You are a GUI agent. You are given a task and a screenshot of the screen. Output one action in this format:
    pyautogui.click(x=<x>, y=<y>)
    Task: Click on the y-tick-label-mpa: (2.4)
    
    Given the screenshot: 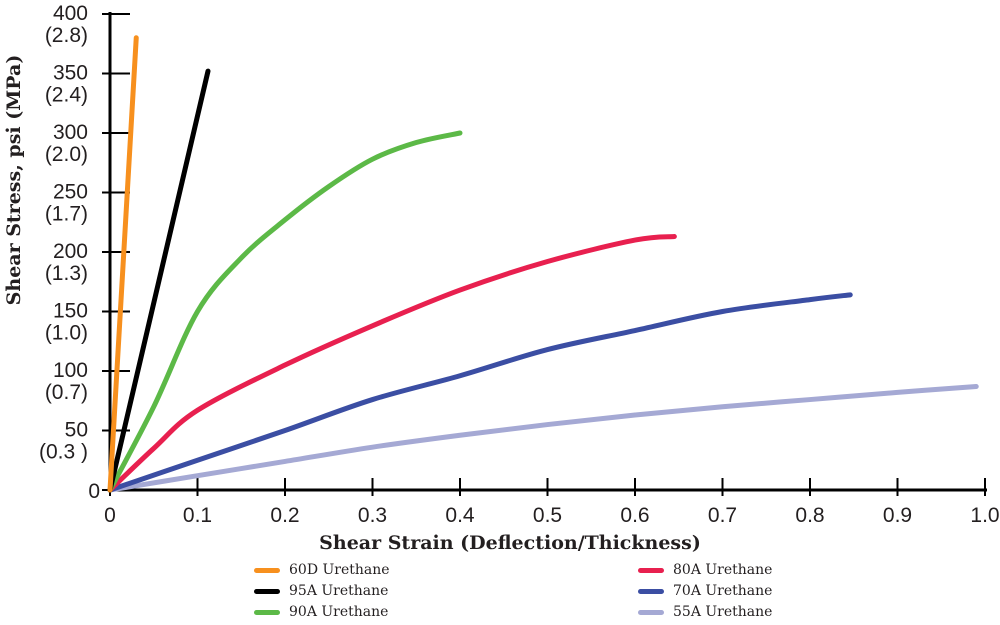 What is the action you would take?
    pyautogui.click(x=66, y=95)
    